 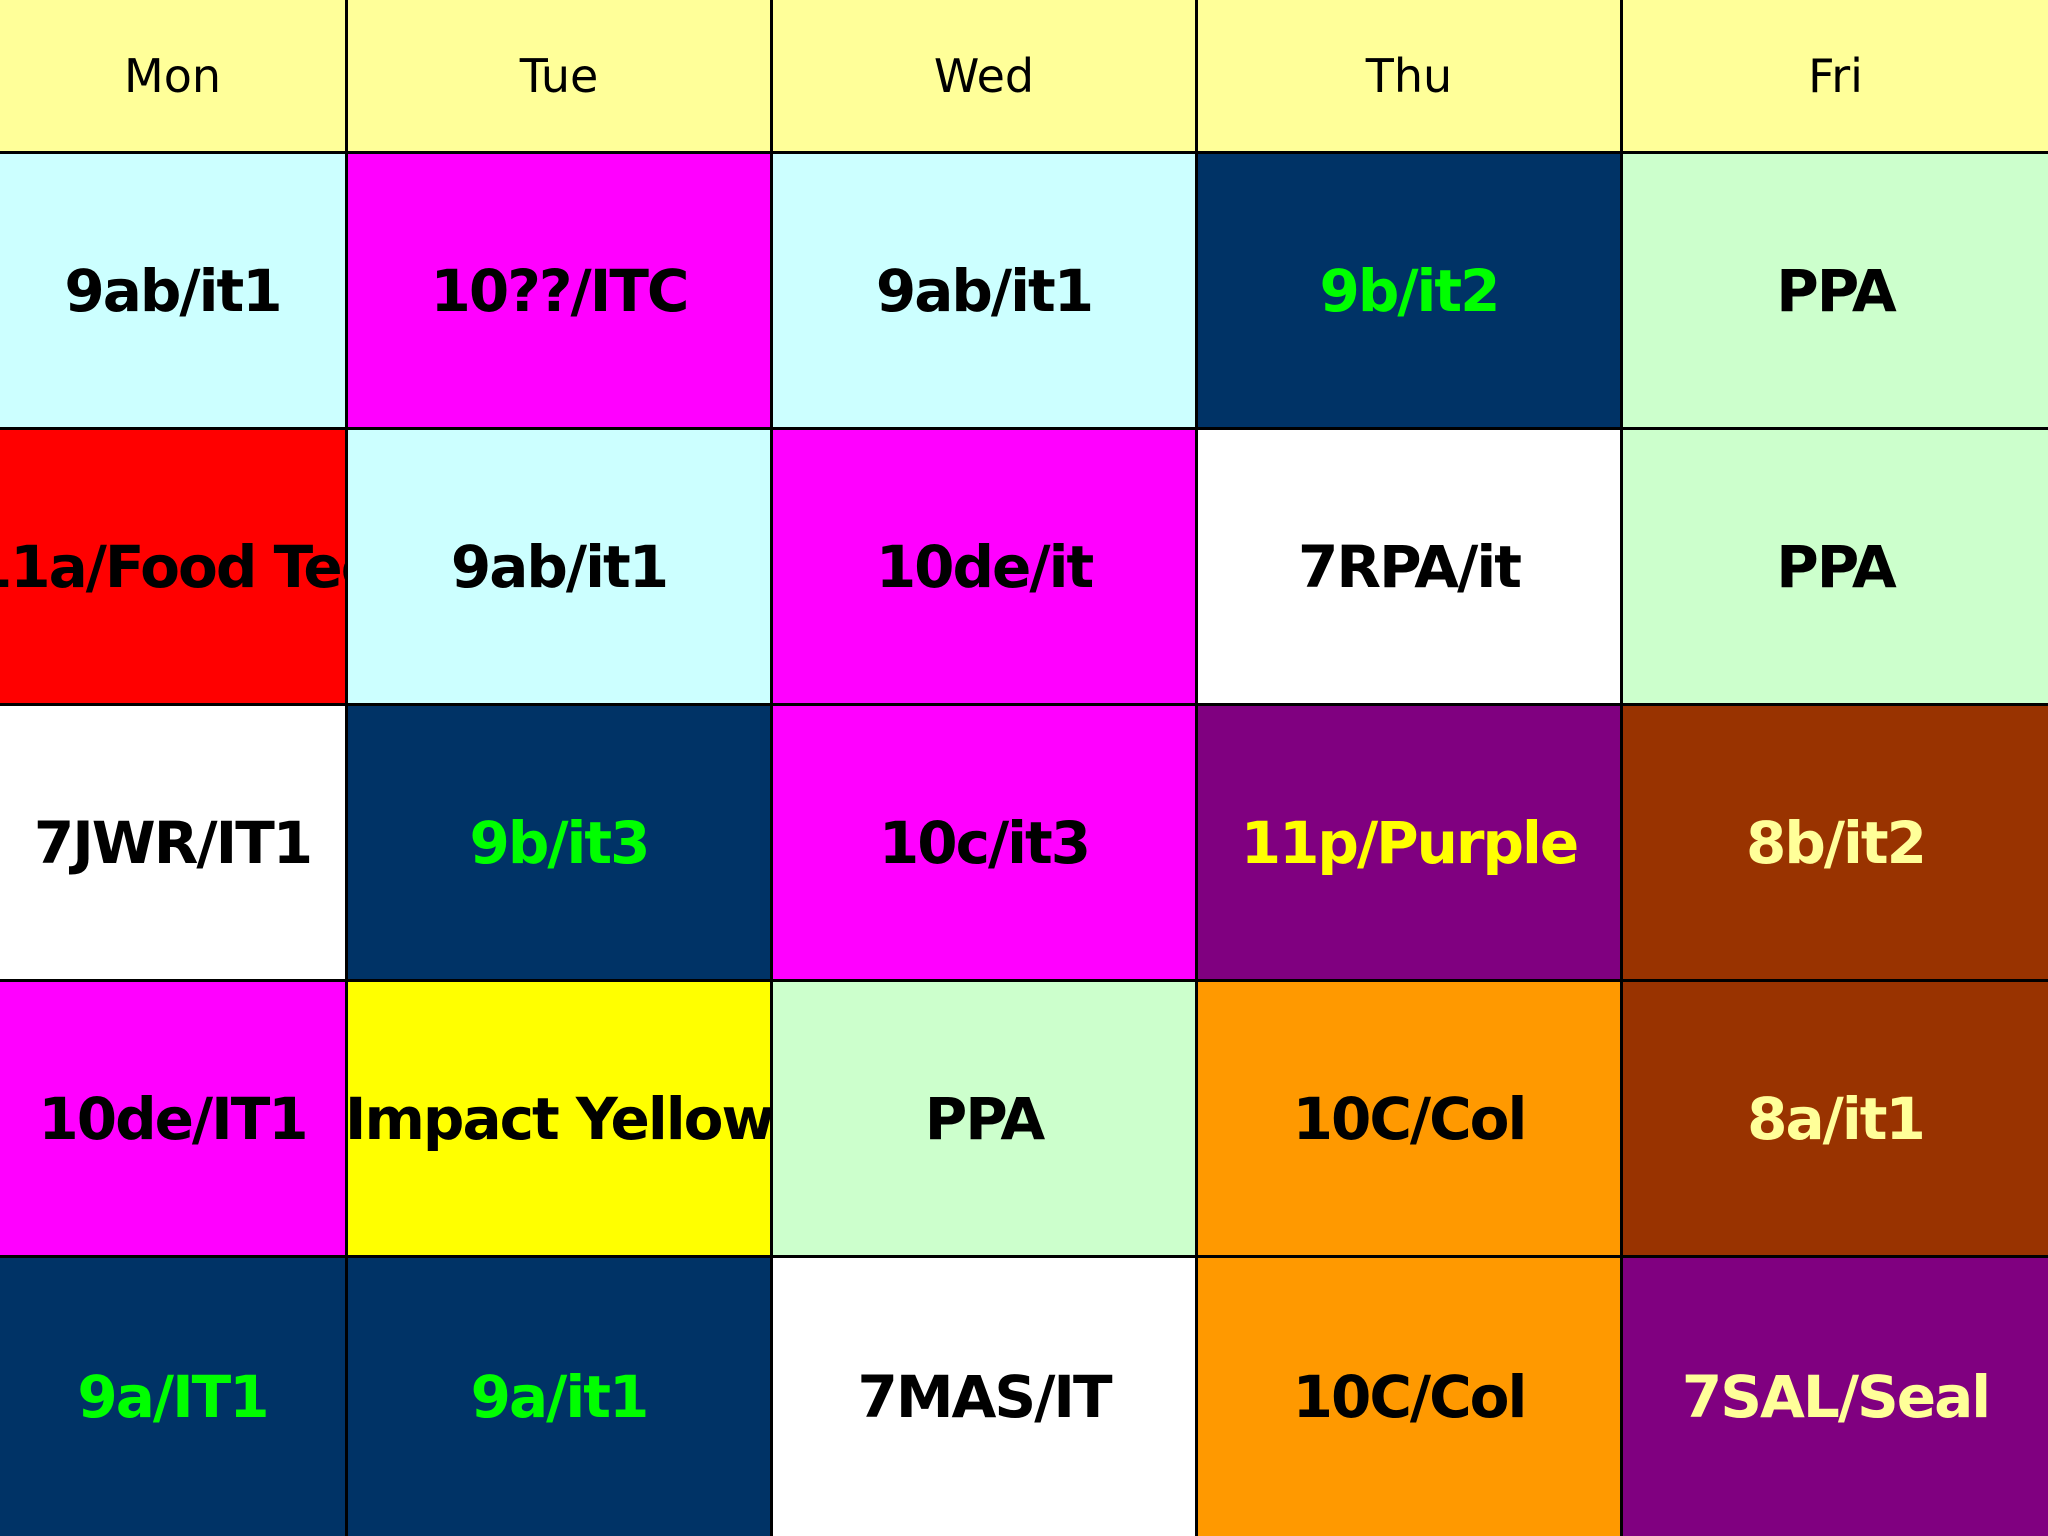 I want to click on day-header-wed: Wed, so click(x=985, y=77).